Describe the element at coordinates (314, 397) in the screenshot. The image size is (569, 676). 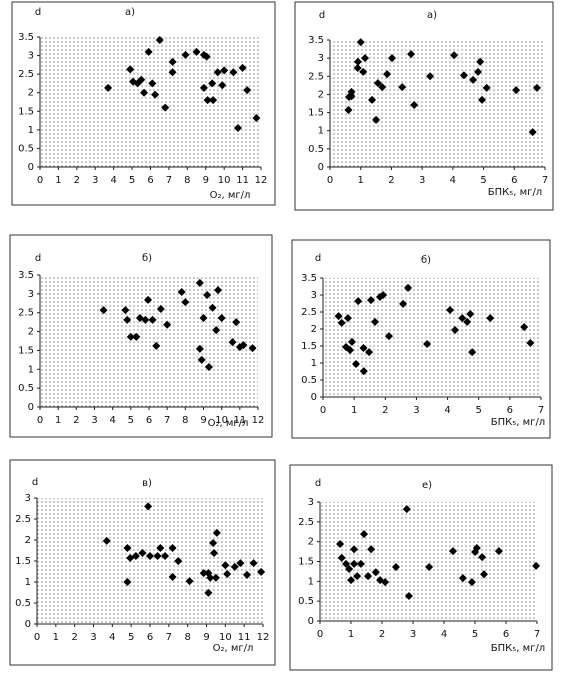
I see `y-tick-label: 0` at that location.